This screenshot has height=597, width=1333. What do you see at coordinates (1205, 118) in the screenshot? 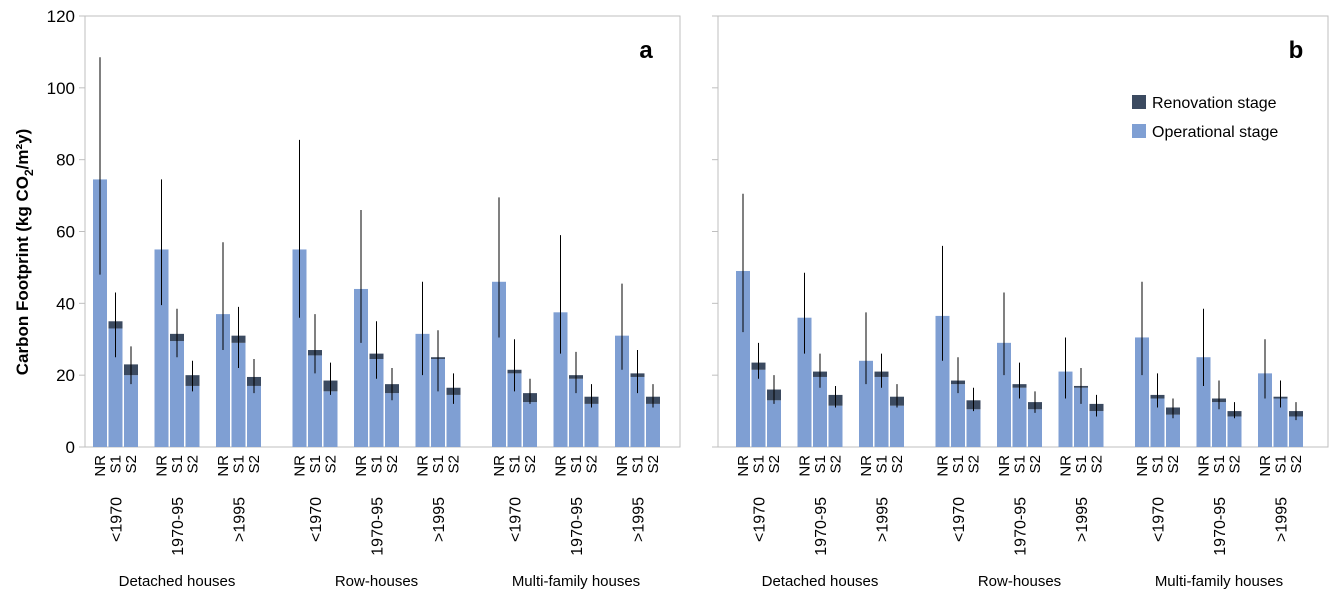
I see `legend: Renovation stage Operational stage` at bounding box center [1205, 118].